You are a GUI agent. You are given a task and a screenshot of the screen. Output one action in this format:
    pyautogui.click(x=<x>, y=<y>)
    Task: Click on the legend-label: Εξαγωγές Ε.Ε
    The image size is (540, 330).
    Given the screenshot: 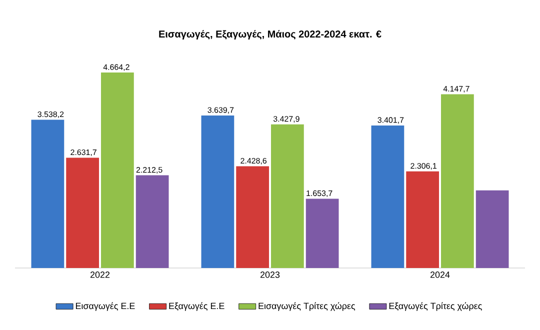 What is the action you would take?
    pyautogui.click(x=196, y=306)
    